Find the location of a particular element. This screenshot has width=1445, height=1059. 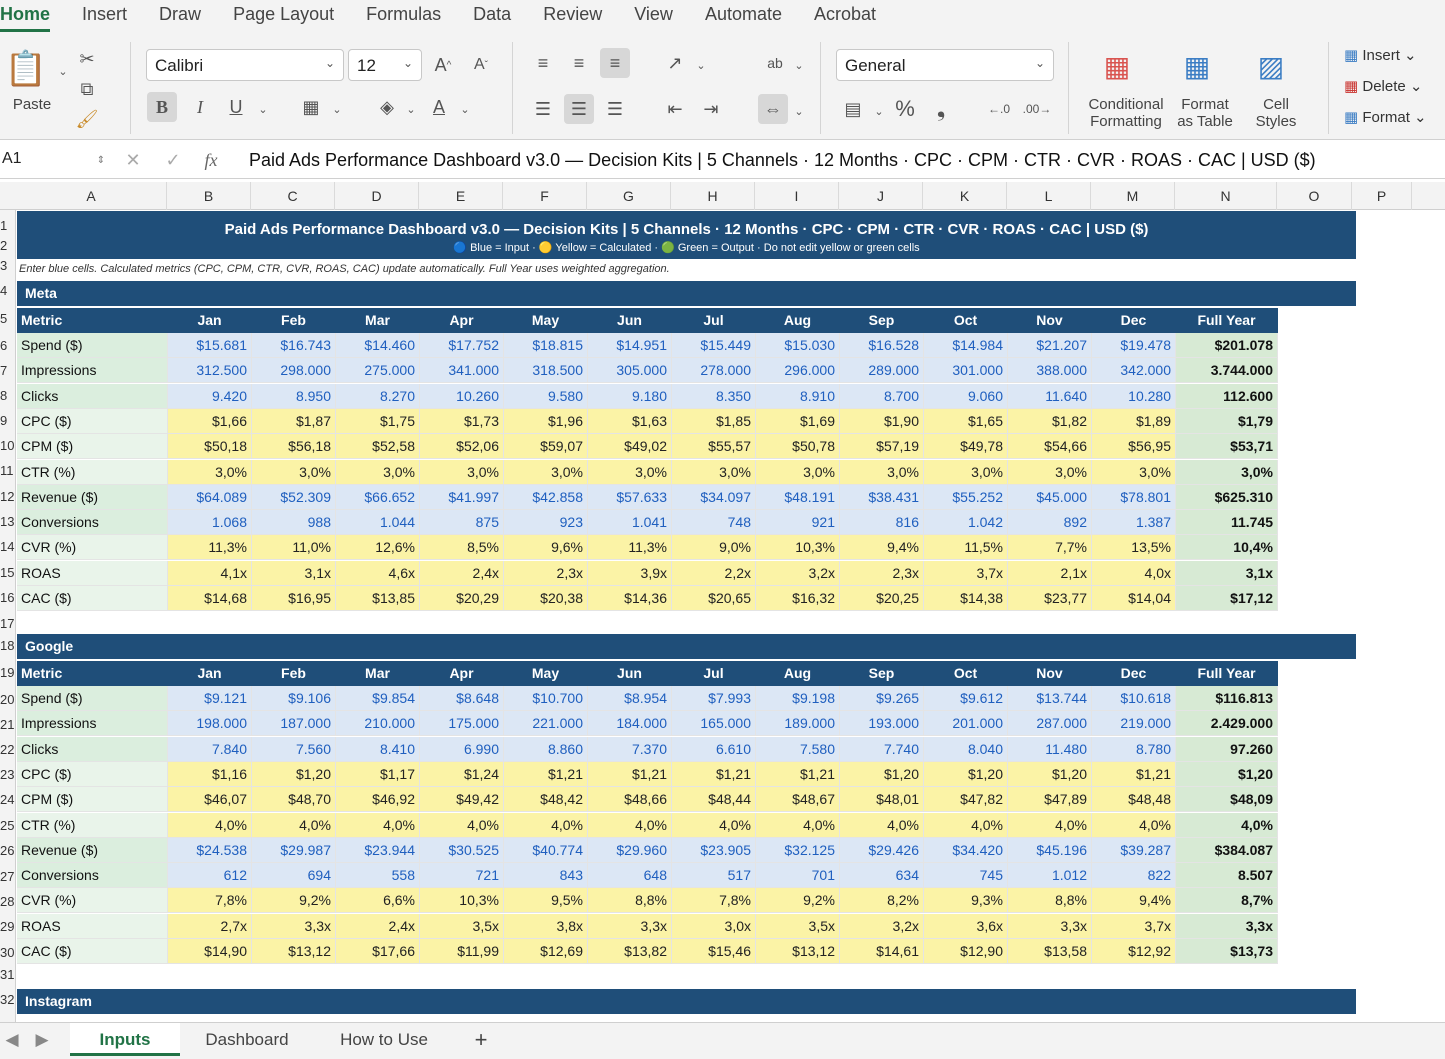

value-cell: 1.042 is located at coordinates (966, 523).